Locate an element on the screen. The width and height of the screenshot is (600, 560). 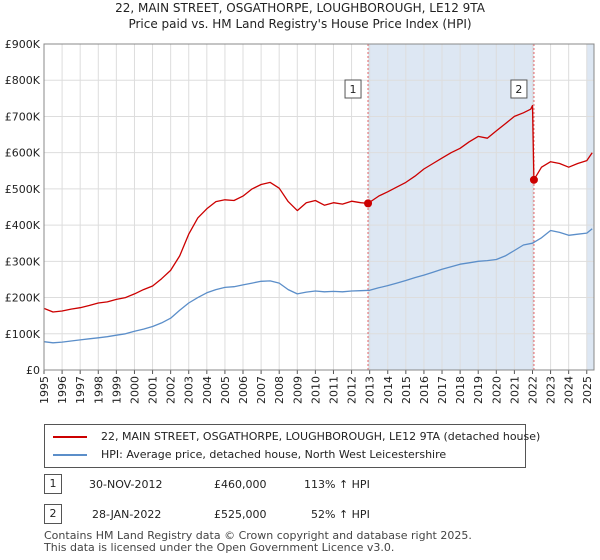
x-tick-label: 1995 is located at coordinates (44, 390).